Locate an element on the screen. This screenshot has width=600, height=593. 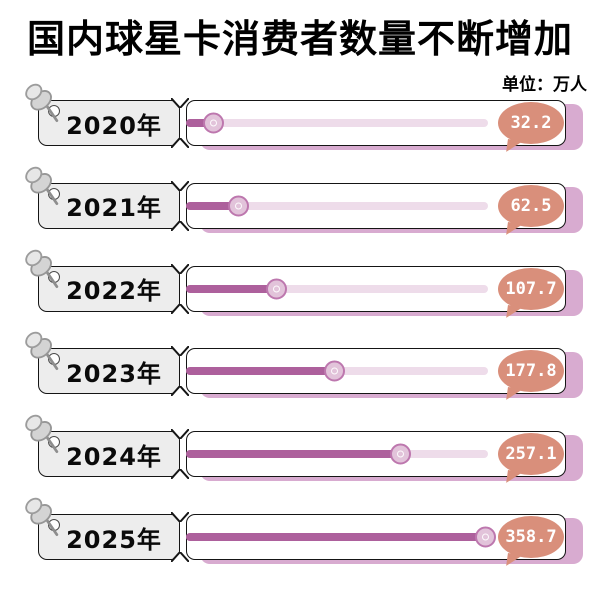
value-bubble-text: 107.7 is located at coordinates (531, 288).